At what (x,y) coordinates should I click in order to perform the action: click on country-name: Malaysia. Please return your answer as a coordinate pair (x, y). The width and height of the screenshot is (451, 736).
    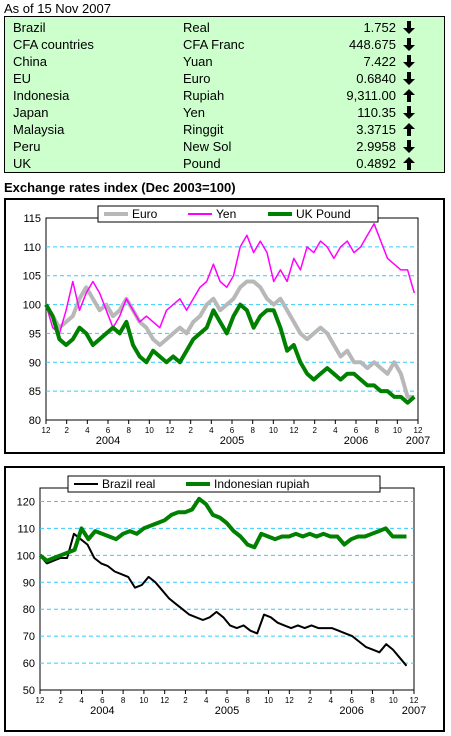
    Looking at the image, I should click on (39, 129).